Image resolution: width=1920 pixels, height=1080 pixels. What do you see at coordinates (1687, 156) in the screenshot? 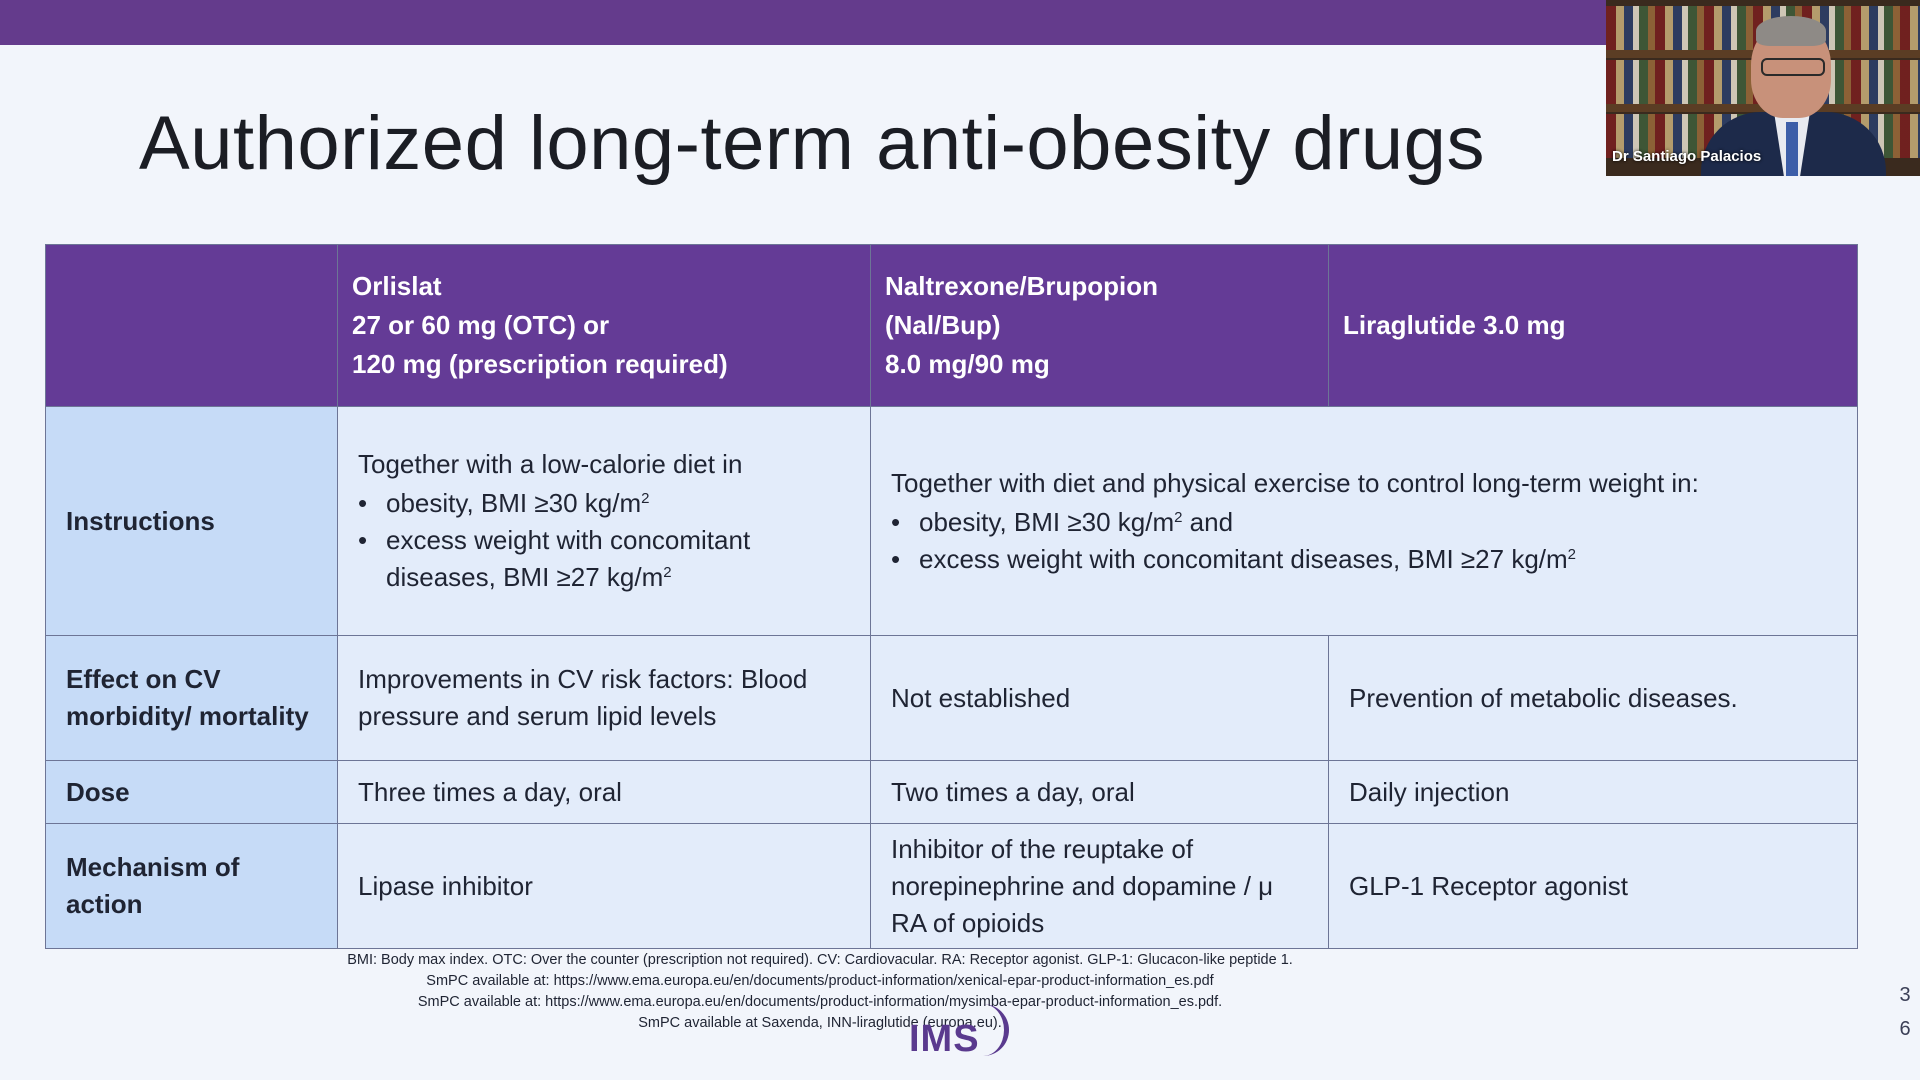
I see `speaker-name-label: Dr Santiago Palacios` at bounding box center [1687, 156].